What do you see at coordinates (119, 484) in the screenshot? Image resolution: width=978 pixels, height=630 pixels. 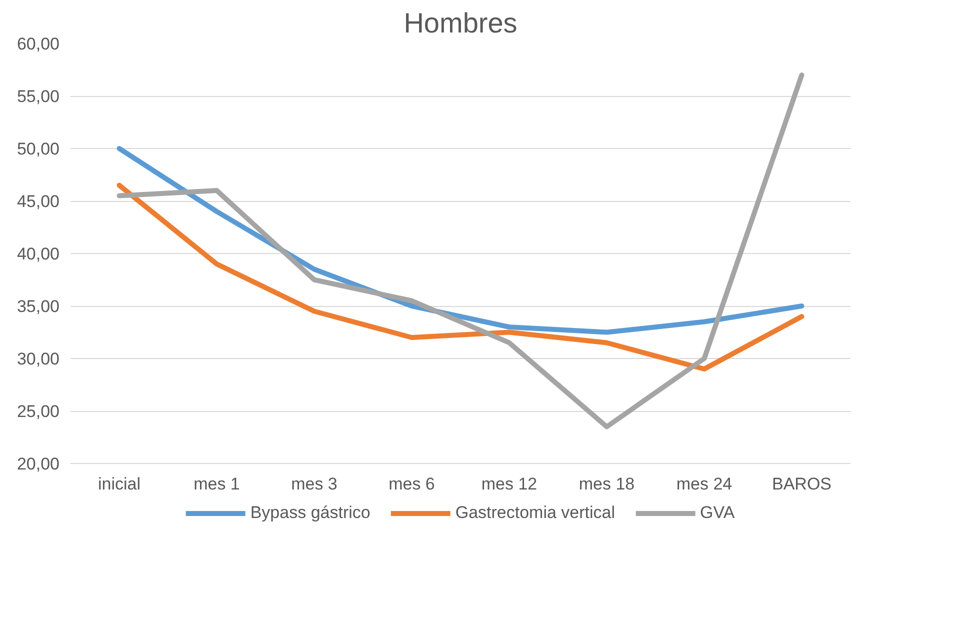 I see `x-tick-label: inicial` at bounding box center [119, 484].